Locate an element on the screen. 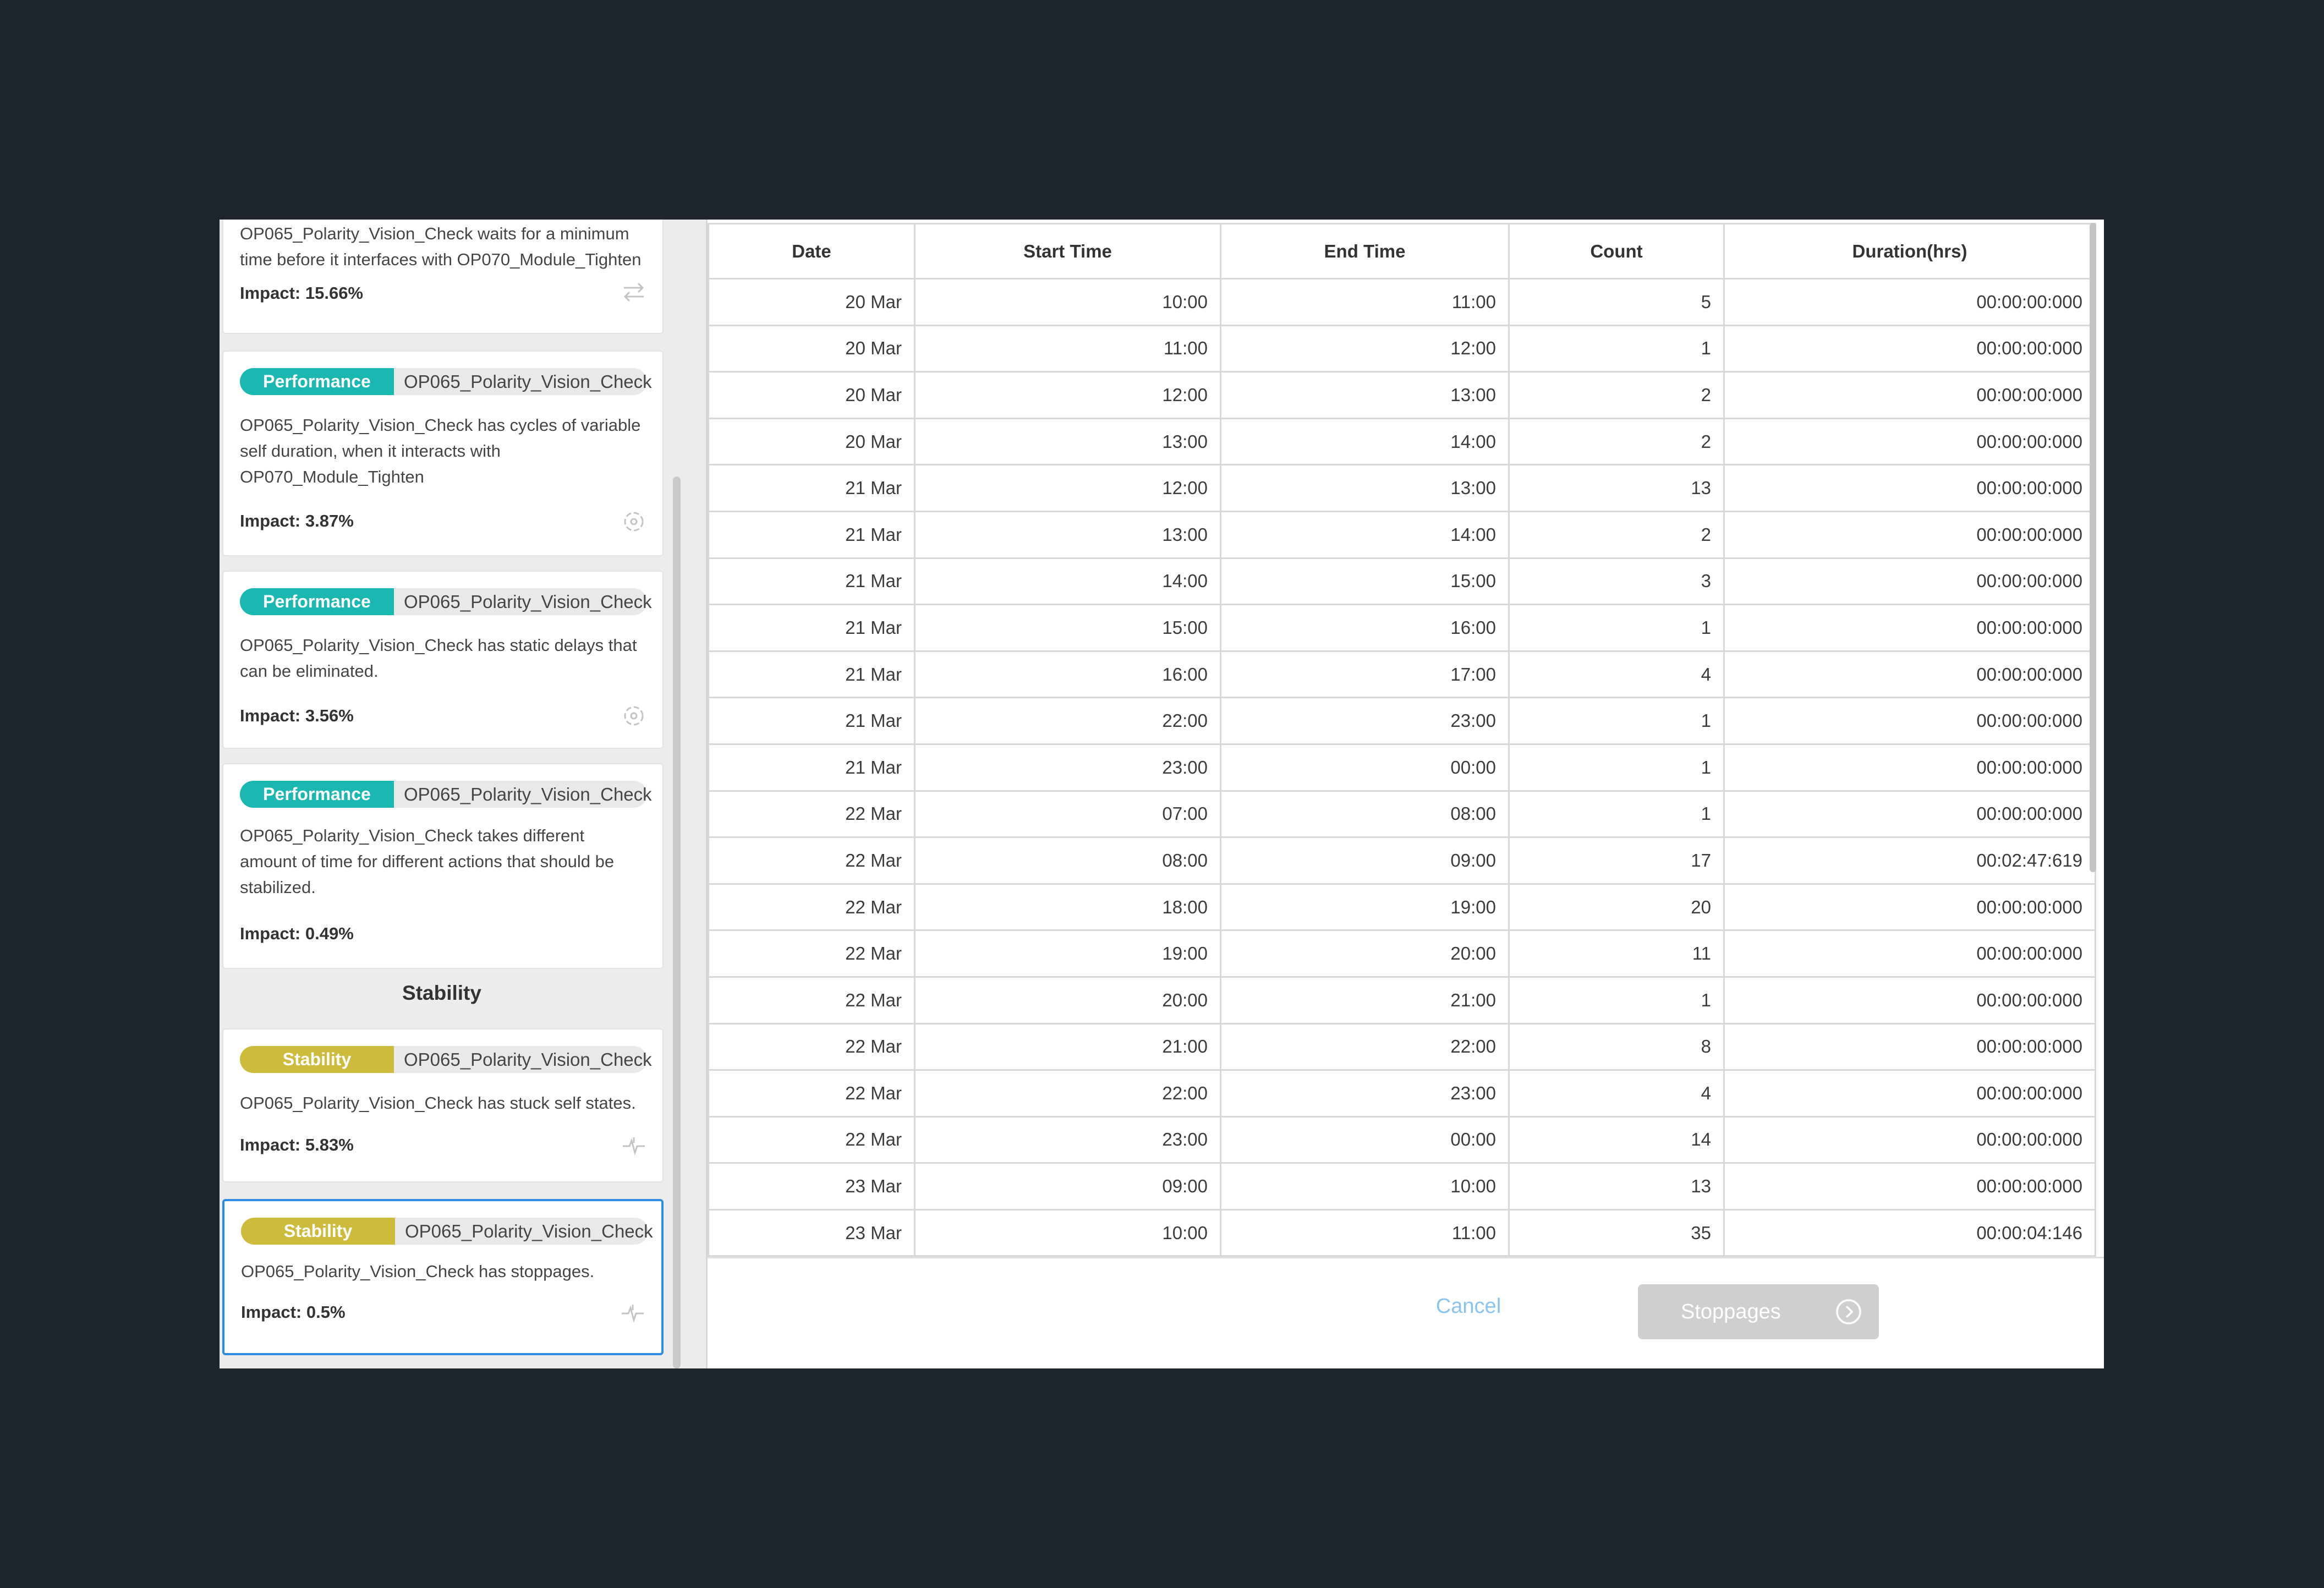 The width and height of the screenshot is (2324, 1588). column-header-start-time: Start Time is located at coordinates (1067, 251).